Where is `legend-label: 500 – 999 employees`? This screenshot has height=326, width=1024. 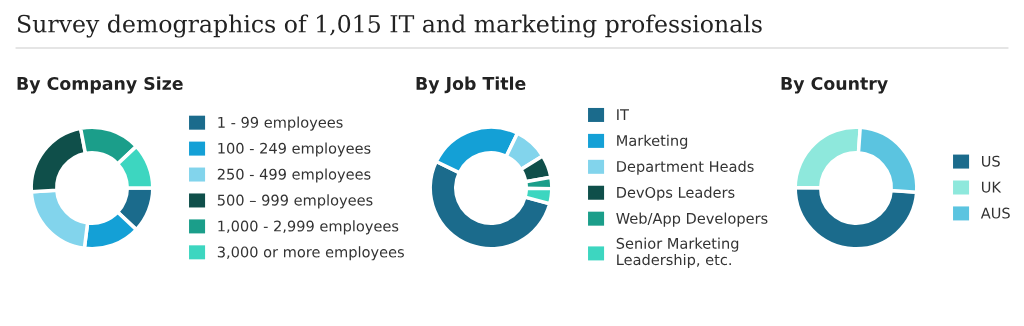 legend-label: 500 – 999 employees is located at coordinates (295, 201).